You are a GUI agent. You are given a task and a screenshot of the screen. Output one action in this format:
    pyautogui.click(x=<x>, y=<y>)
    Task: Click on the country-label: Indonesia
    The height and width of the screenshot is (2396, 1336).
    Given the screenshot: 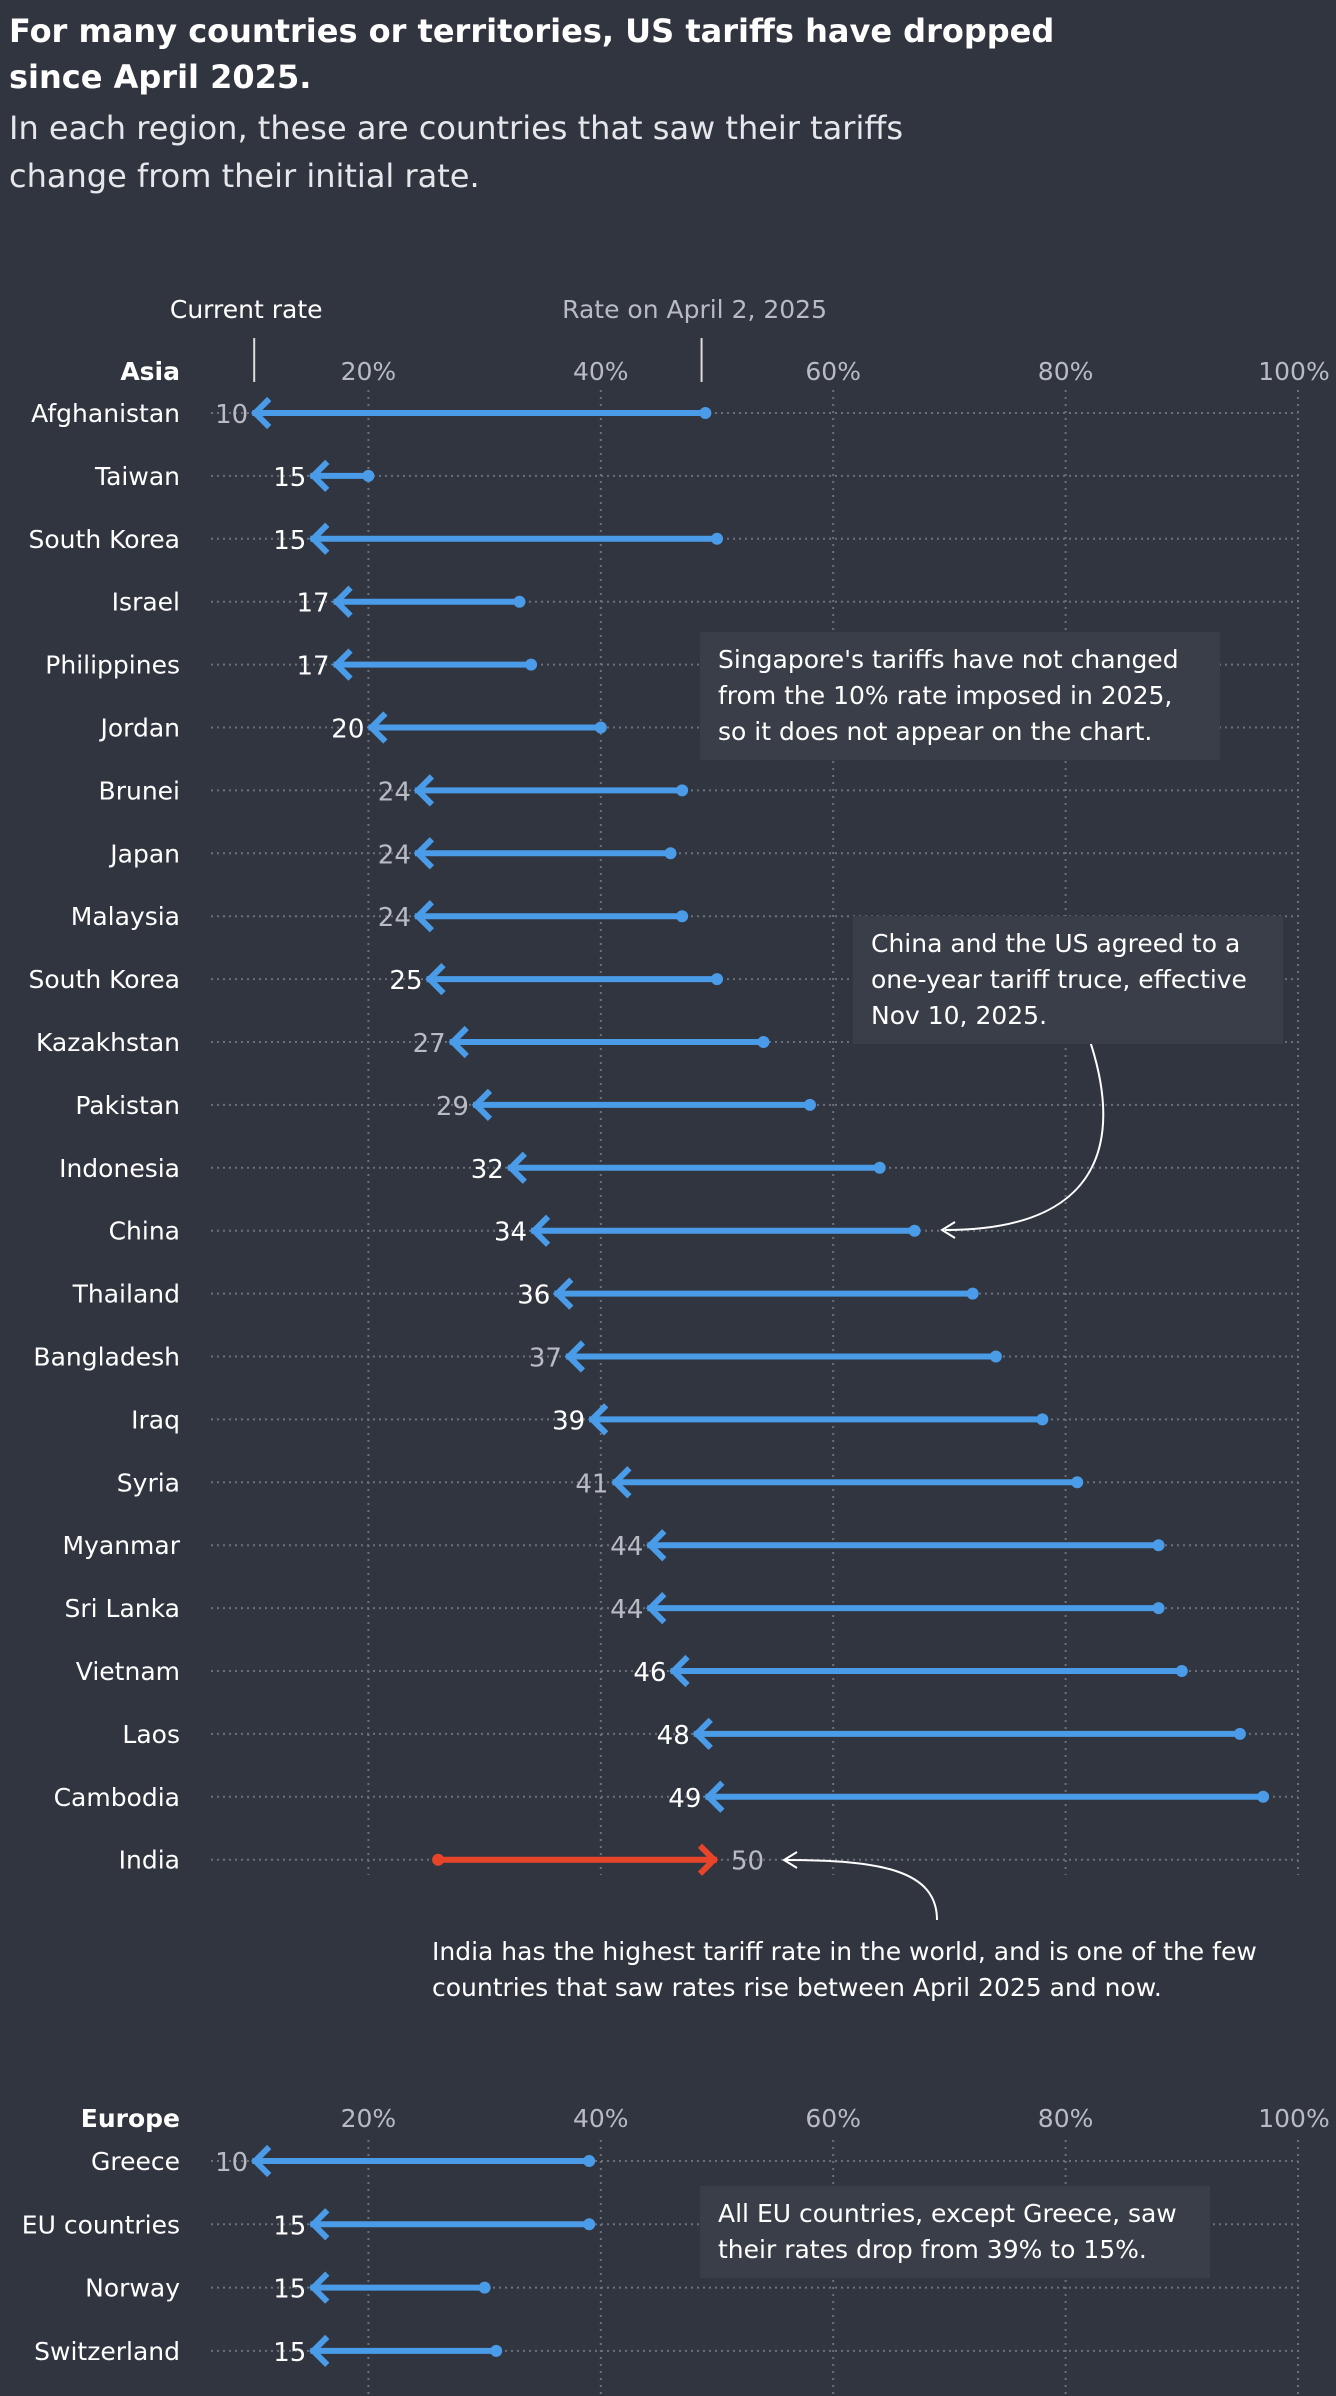 What is the action you would take?
    pyautogui.click(x=119, y=1168)
    